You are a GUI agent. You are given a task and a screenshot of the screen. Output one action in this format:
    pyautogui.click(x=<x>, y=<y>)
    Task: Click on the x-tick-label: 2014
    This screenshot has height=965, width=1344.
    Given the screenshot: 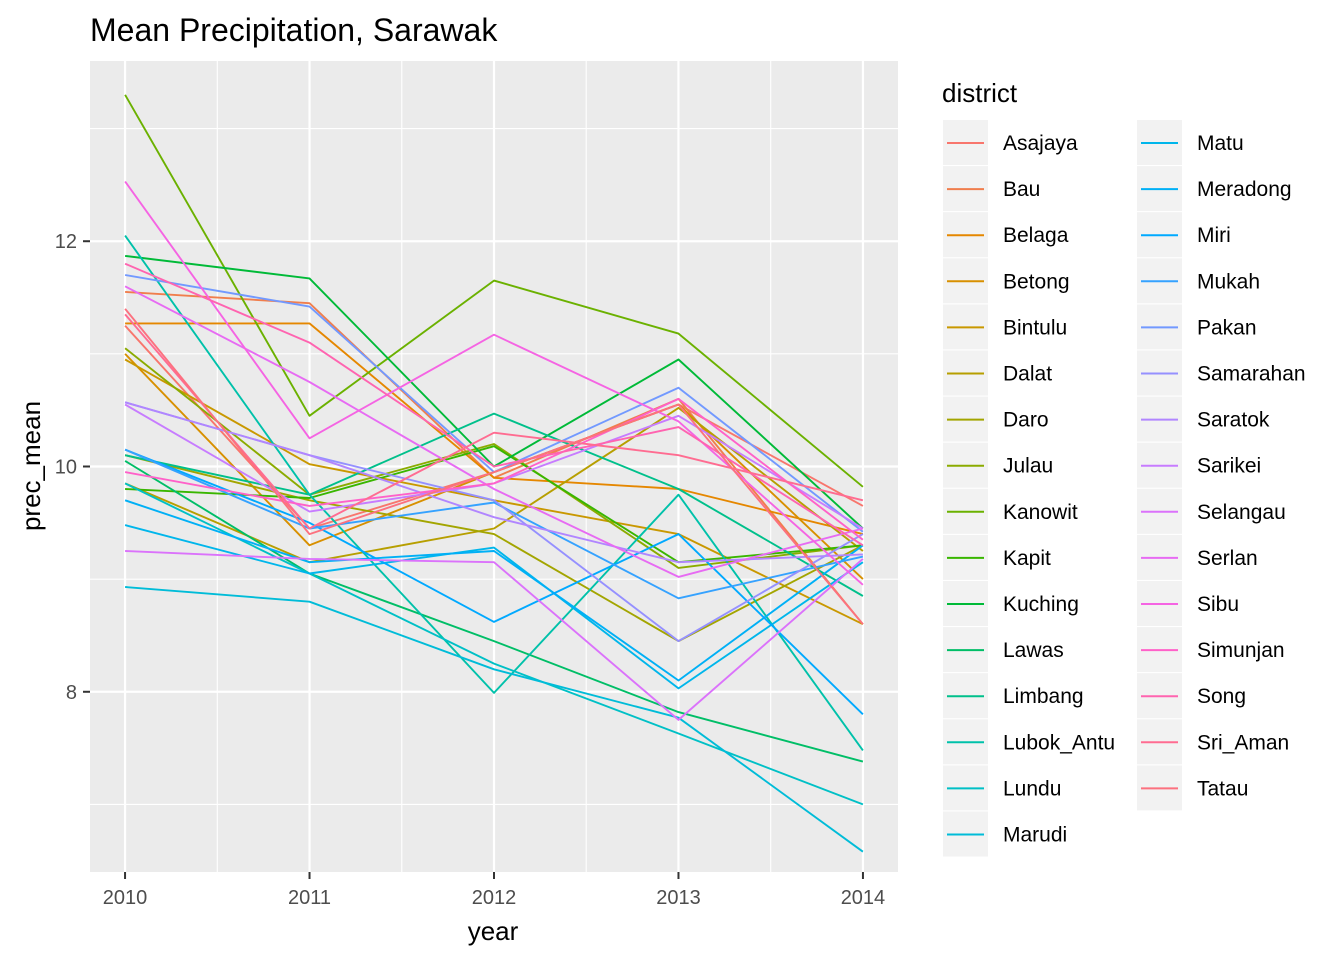 What is the action you would take?
    pyautogui.click(x=863, y=898)
    